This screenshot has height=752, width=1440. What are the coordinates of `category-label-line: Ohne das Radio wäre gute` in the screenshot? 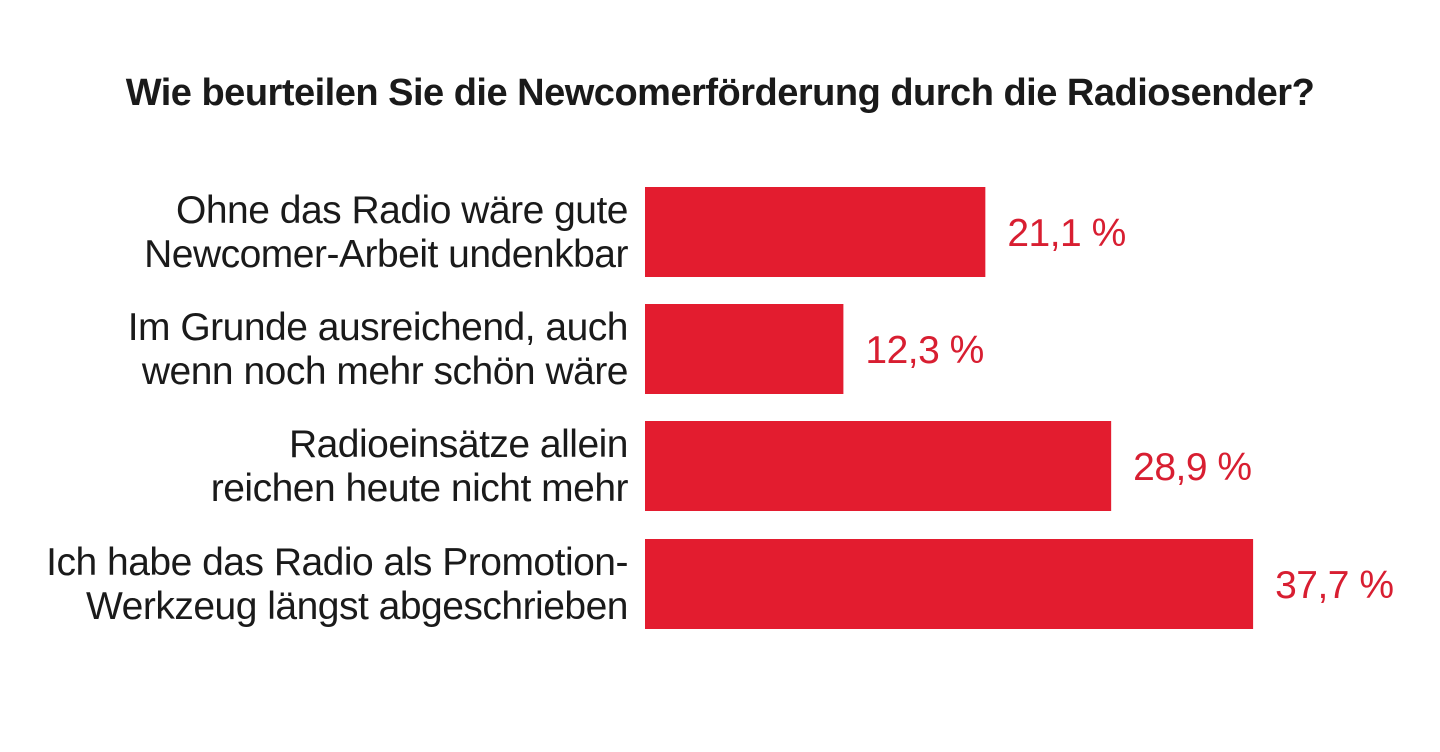 It's located at (402, 210).